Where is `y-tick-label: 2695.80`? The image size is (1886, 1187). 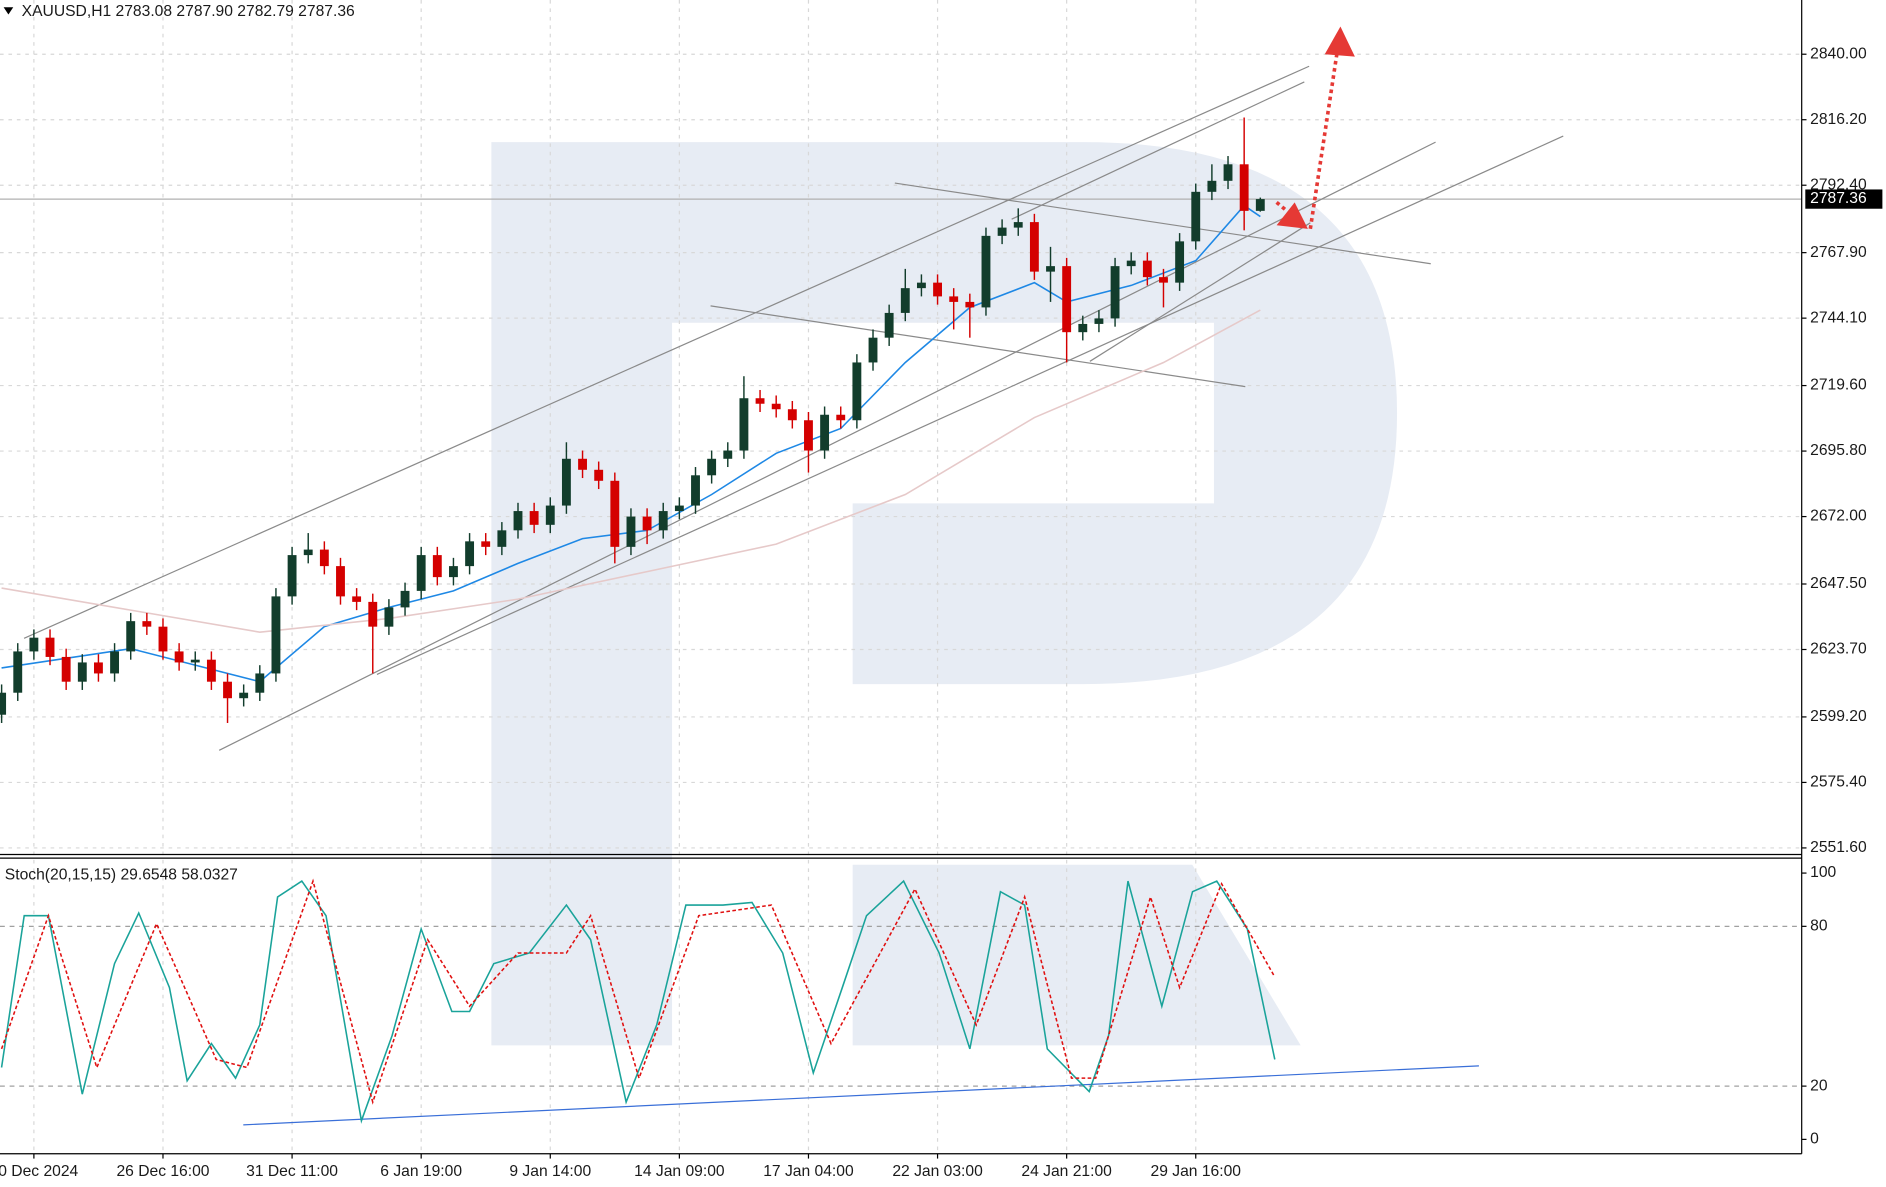
y-tick-label: 2695.80 is located at coordinates (1838, 450).